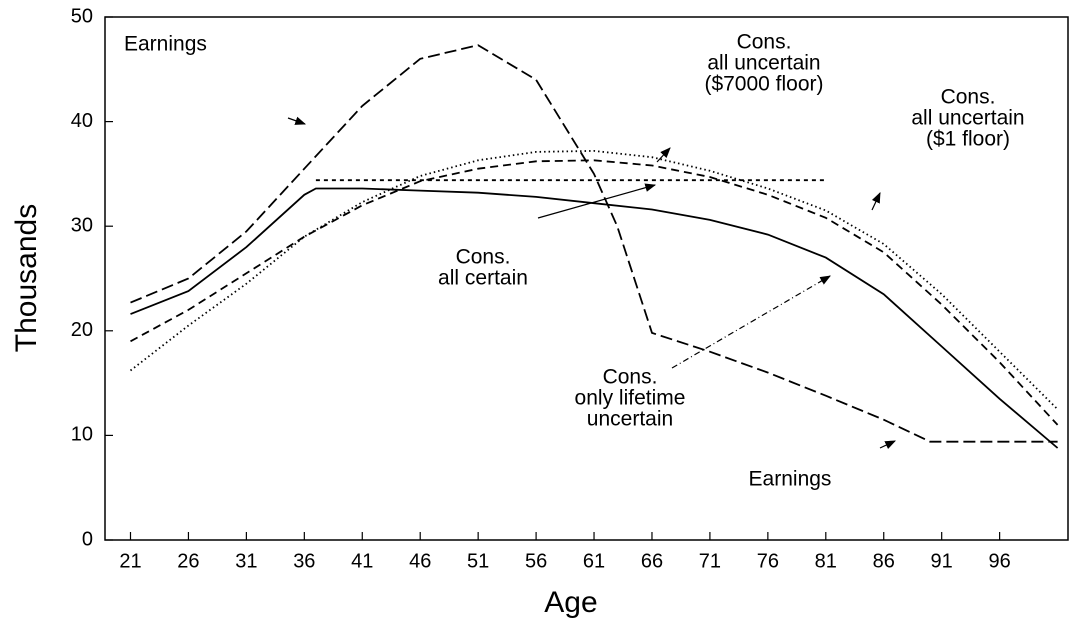 Image resolution: width=1073 pixels, height=631 pixels. Describe the element at coordinates (420, 561) in the screenshot. I see `x-tick-label: 46` at that location.